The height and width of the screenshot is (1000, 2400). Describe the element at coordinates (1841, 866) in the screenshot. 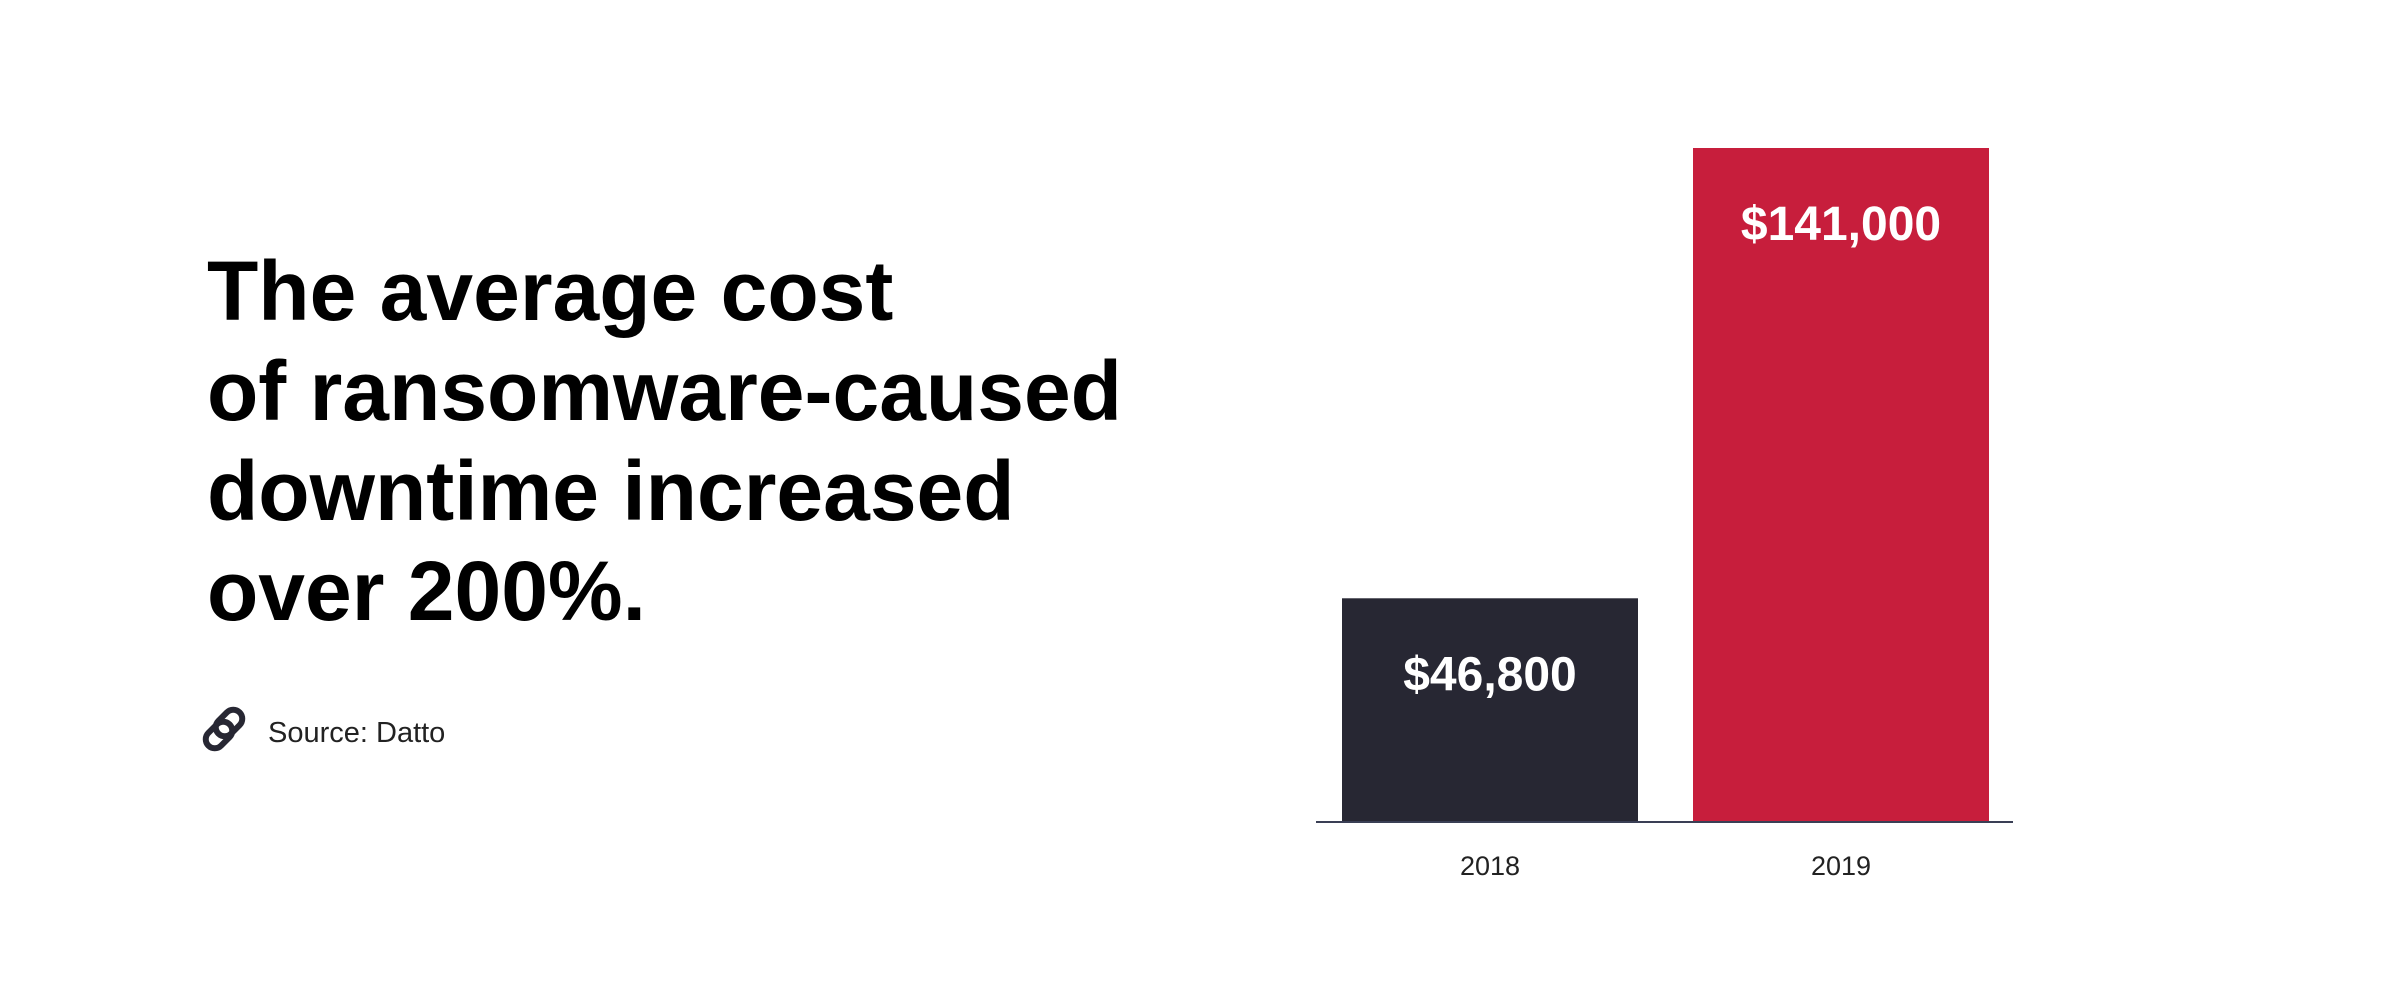

I see `x-tick-label: 2019` at that location.